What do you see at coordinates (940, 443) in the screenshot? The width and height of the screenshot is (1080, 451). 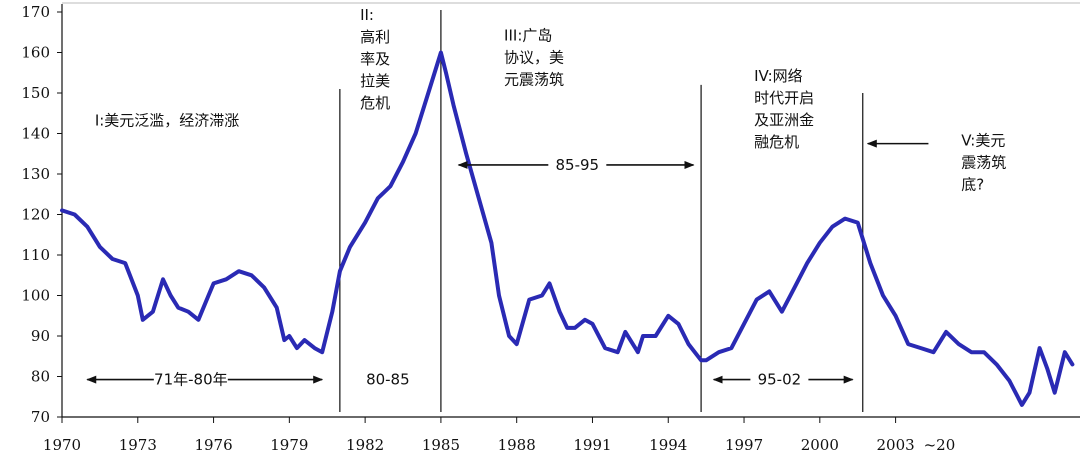 I see `x-tick-label-suffix: ~20` at bounding box center [940, 443].